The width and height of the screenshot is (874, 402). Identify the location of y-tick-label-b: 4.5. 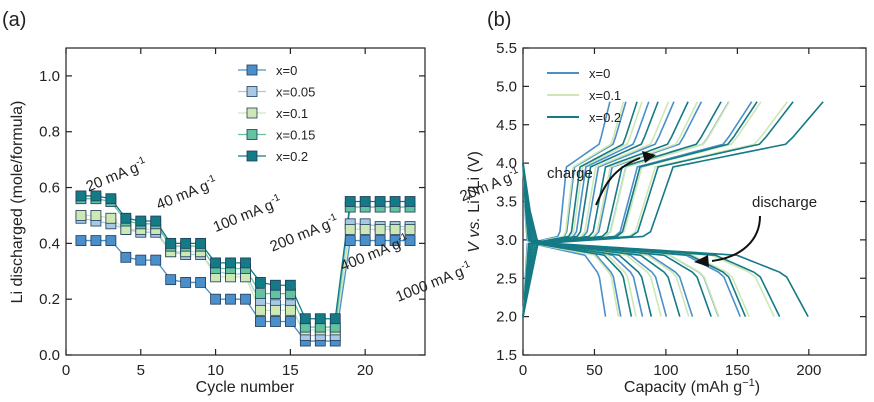
(506, 125).